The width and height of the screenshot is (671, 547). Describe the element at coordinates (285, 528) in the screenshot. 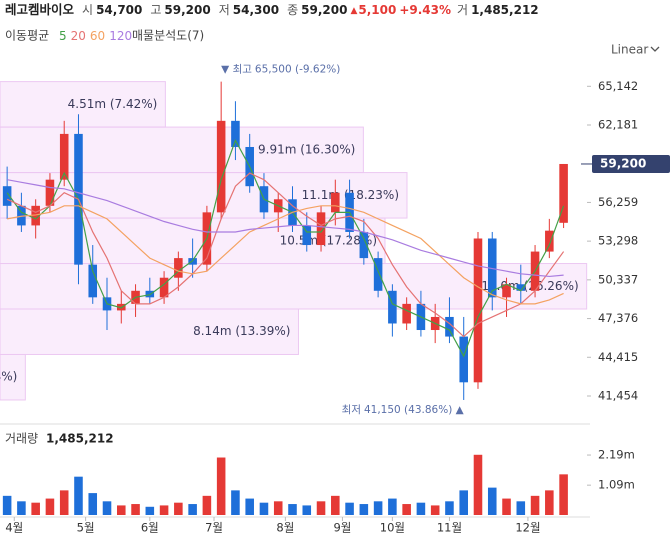

I see `x-tick-label: 8월` at that location.